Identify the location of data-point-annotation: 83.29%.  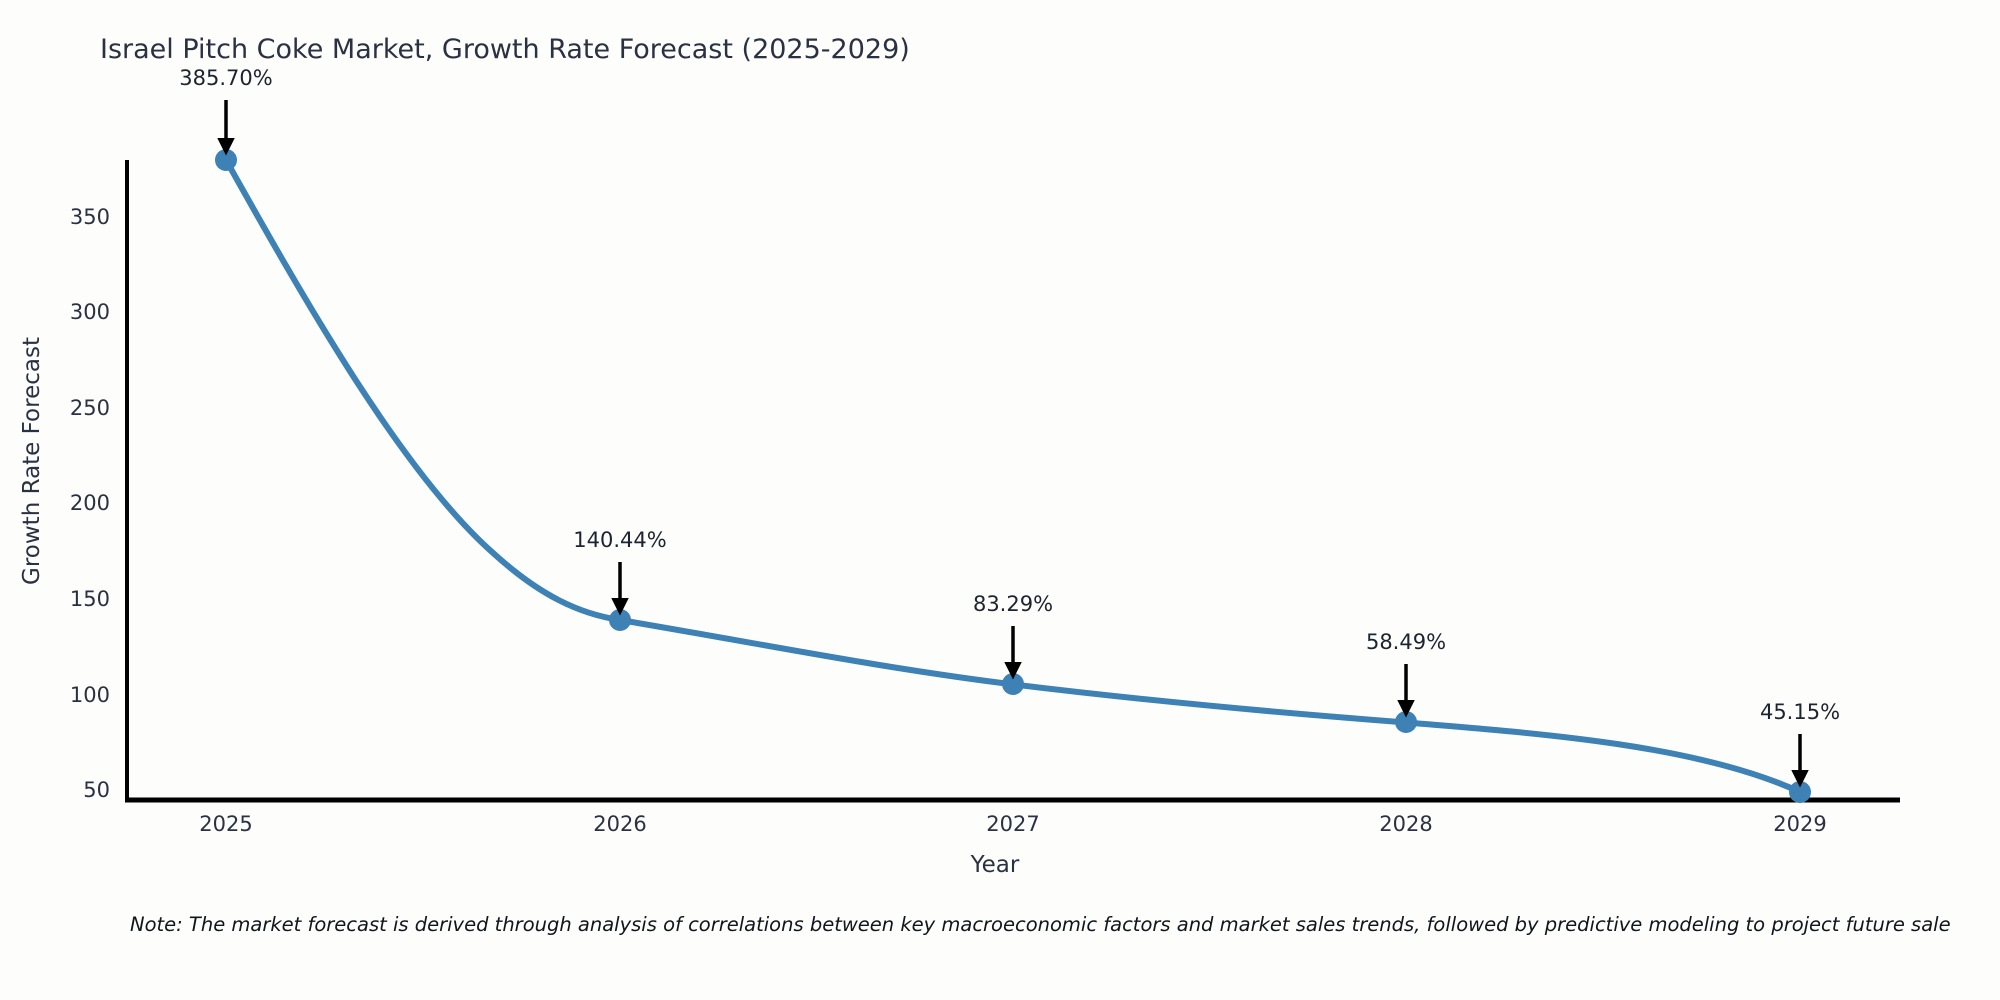
(1013, 604).